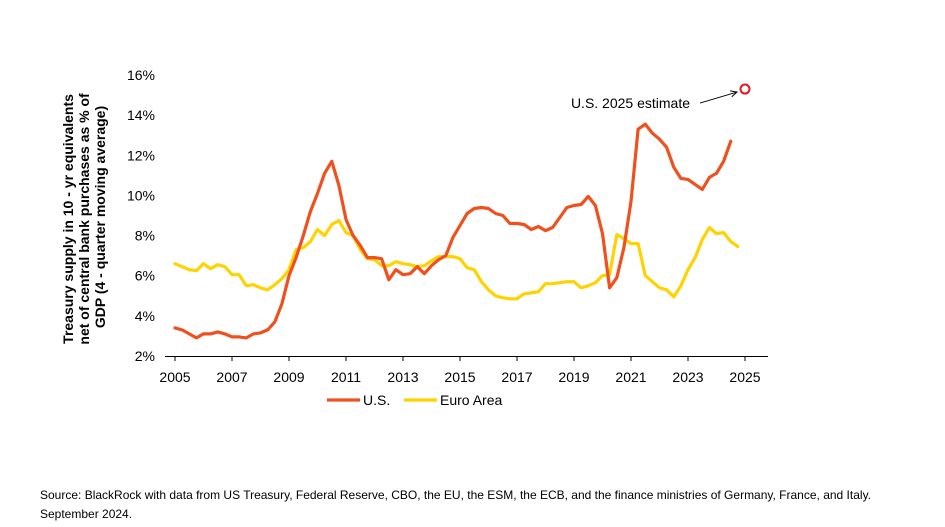 This screenshot has width=945, height=527. Describe the element at coordinates (414, 400) in the screenshot. I see `legend: U.S. Euro Area` at that location.